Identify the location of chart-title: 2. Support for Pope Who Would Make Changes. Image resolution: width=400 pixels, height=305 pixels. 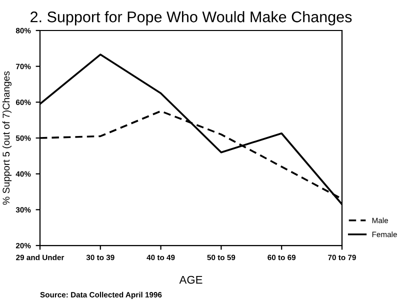
(191, 18).